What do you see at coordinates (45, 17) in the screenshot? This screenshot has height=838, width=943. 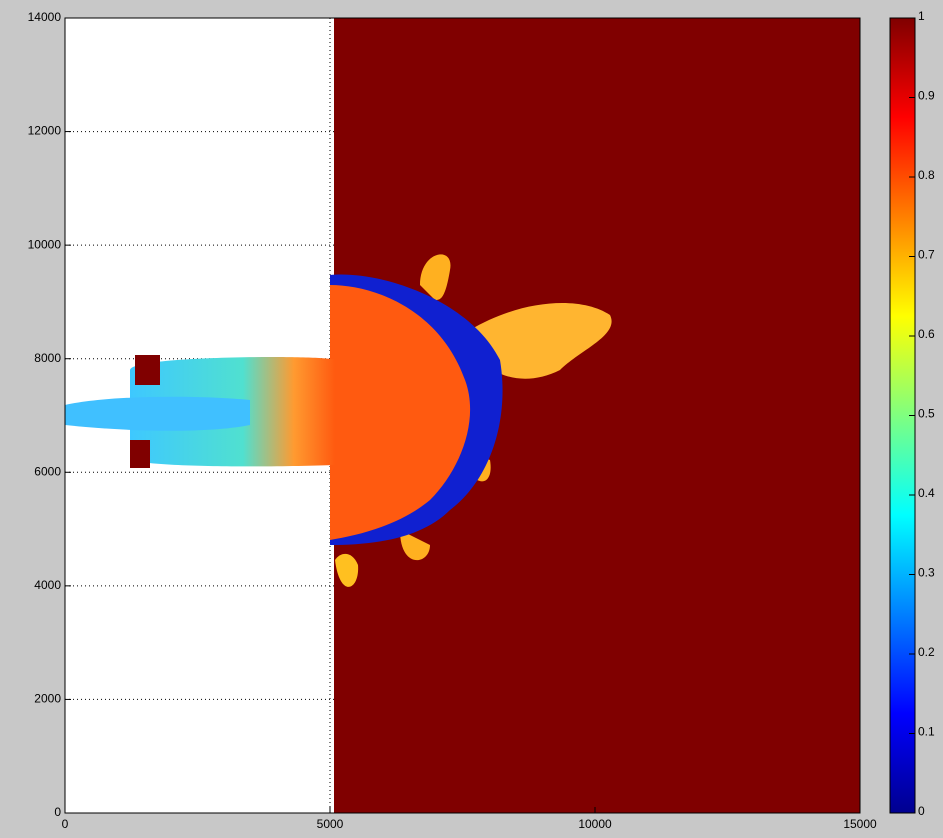 I see `y-tick-label: 14000` at bounding box center [45, 17].